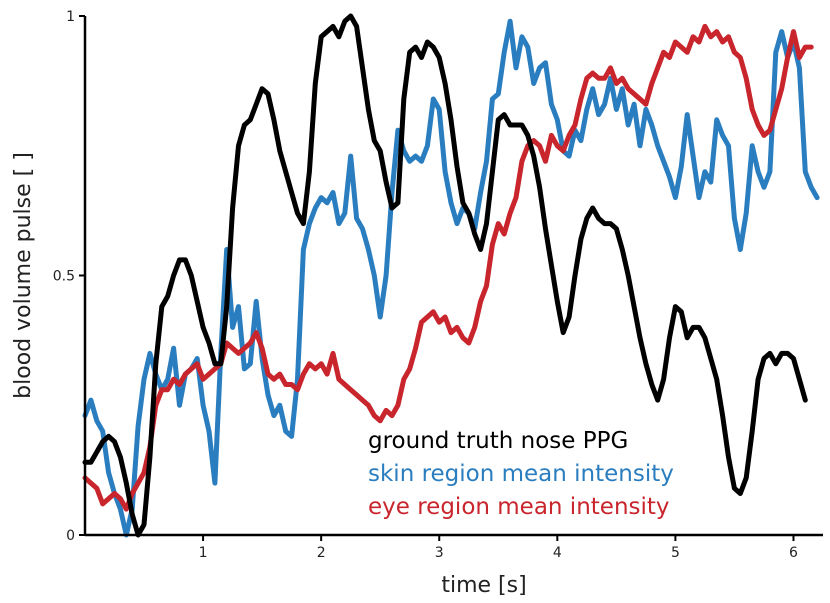  What do you see at coordinates (793, 553) in the screenshot?
I see `x-tick-label: 6` at bounding box center [793, 553].